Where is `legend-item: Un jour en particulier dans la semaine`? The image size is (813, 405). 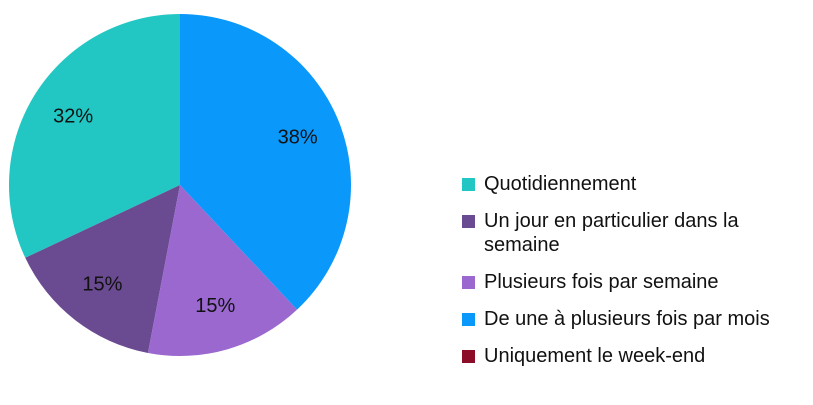
legend-item: Un jour en particulier dans la semaine is located at coordinates (634, 233).